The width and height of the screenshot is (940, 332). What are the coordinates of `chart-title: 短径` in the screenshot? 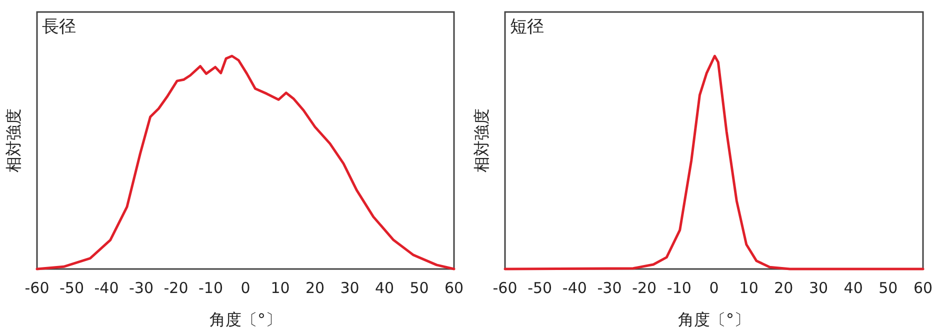 It's located at (527, 27).